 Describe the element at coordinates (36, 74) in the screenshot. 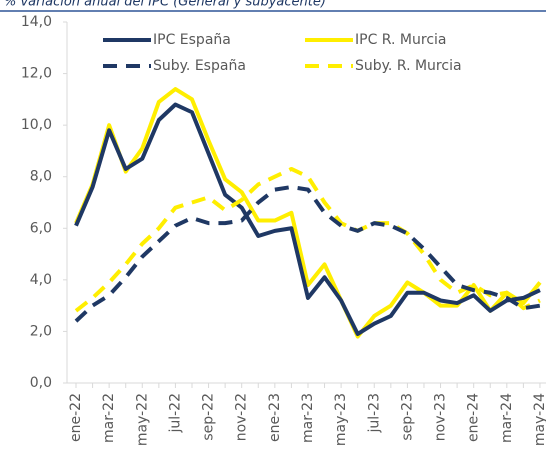

I see `y-tick-label: 12,0` at that location.